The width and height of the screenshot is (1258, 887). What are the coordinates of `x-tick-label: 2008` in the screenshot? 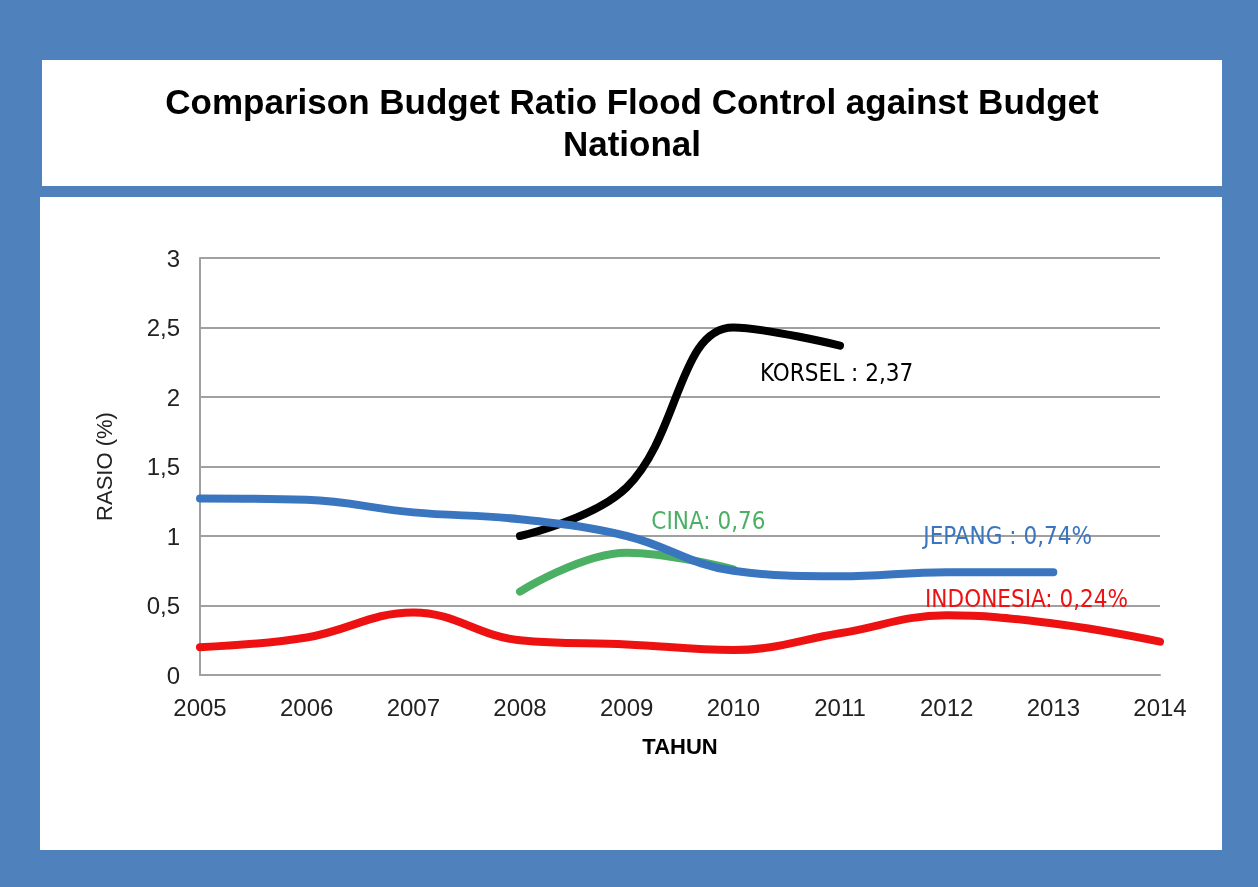 It's located at (520, 707).